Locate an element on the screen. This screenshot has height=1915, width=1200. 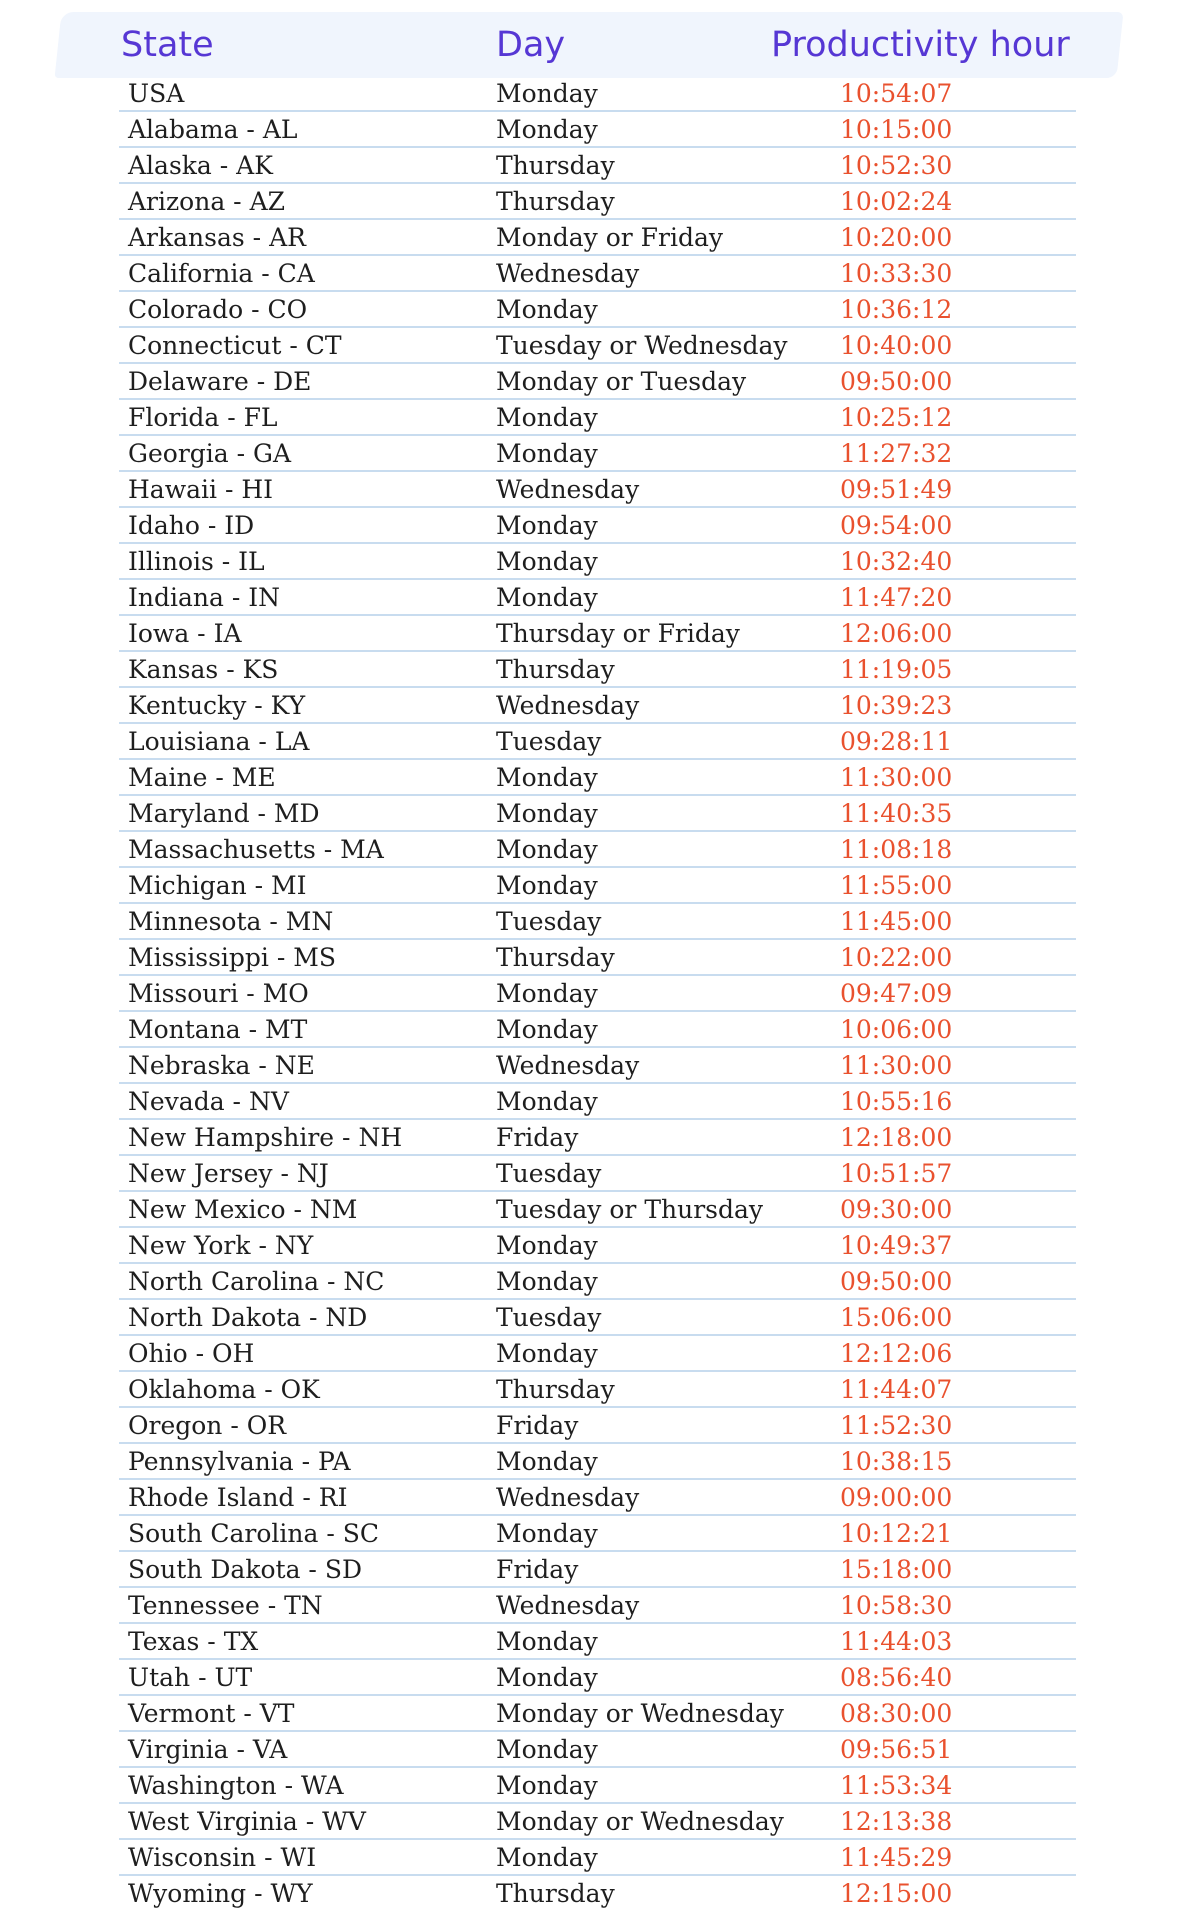
state-cell: Illinois - IL is located at coordinates (196, 561).